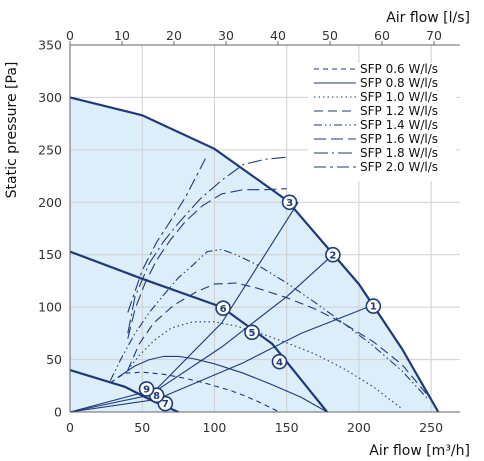 The height and width of the screenshot is (461, 484). I want to click on operating-point-label: 4, so click(279, 362).